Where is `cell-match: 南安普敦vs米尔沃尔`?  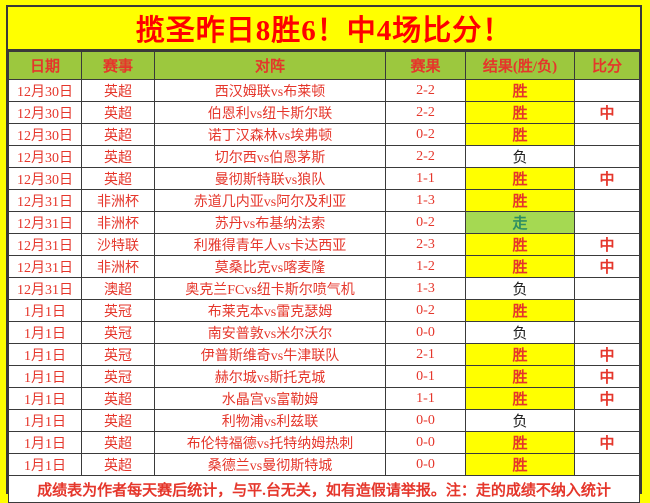
cell-match: 南安普敦vs米尔沃尔 is located at coordinates (270, 332).